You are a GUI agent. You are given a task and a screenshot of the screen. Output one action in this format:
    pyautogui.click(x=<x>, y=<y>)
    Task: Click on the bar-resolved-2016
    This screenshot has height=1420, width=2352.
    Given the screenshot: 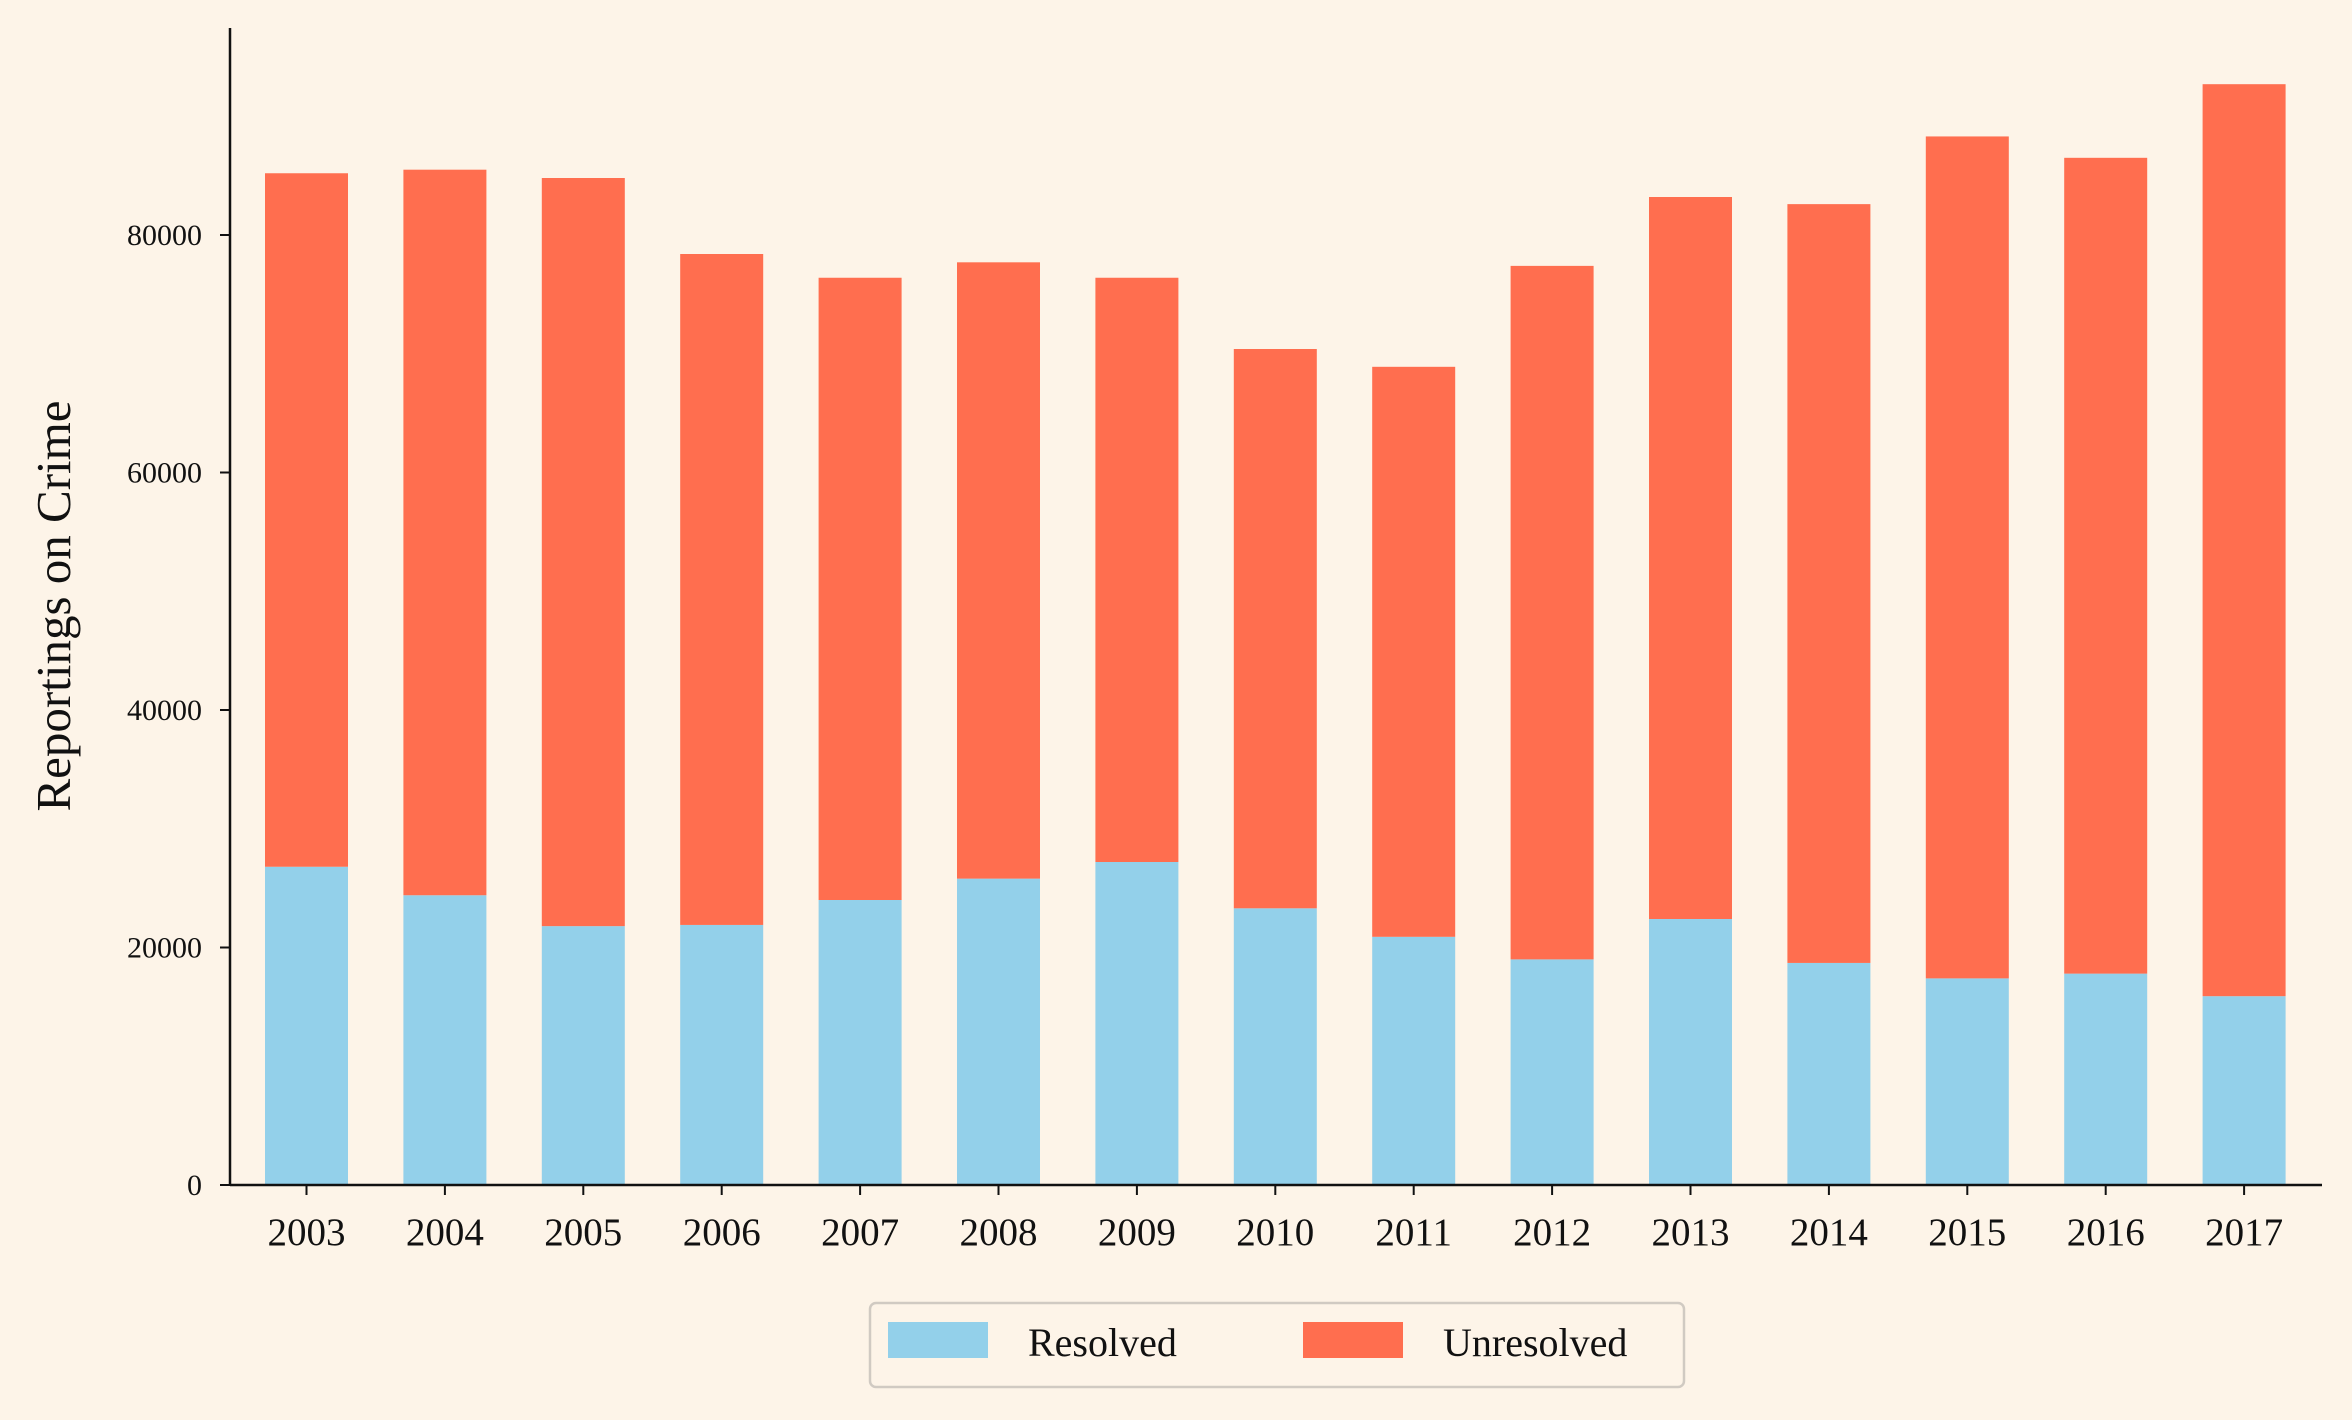 What is the action you would take?
    pyautogui.click(x=2106, y=1079)
    